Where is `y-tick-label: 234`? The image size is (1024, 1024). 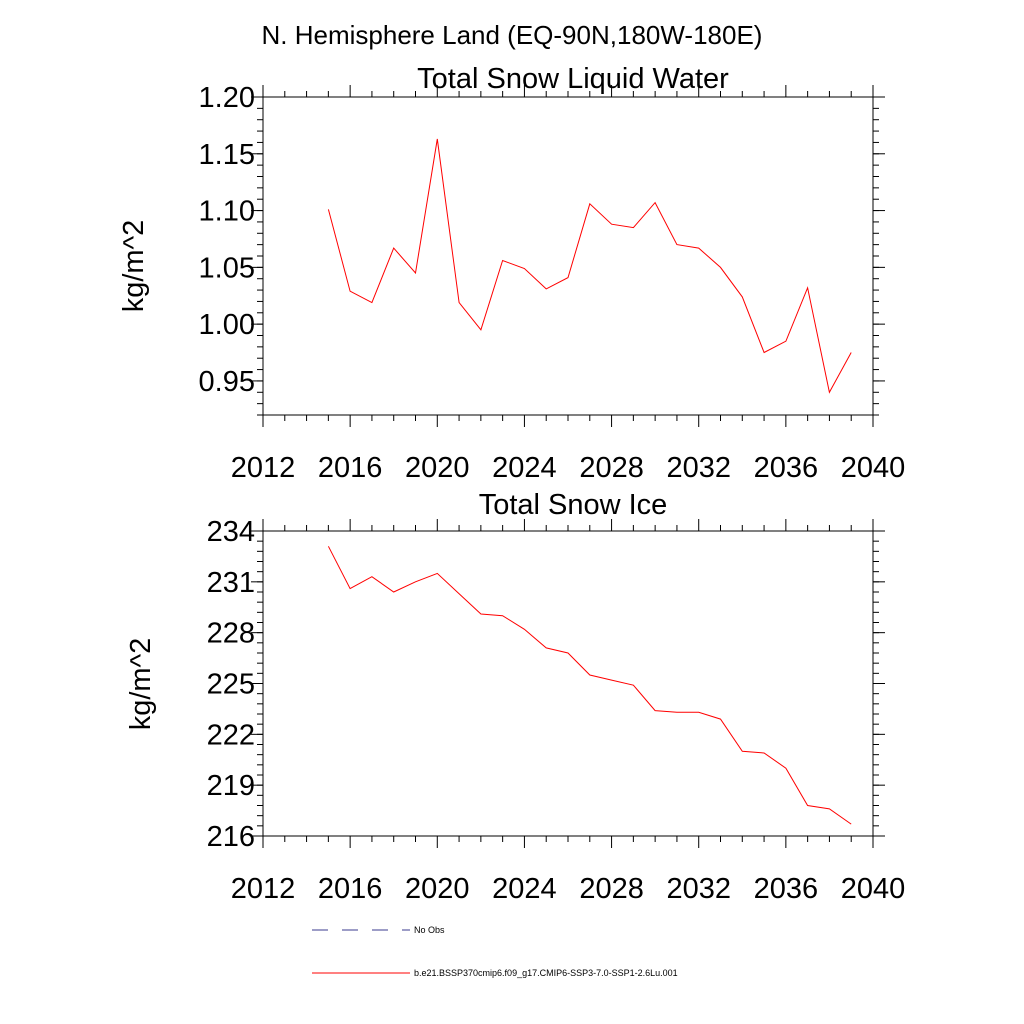
y-tick-label: 234 is located at coordinates (231, 532).